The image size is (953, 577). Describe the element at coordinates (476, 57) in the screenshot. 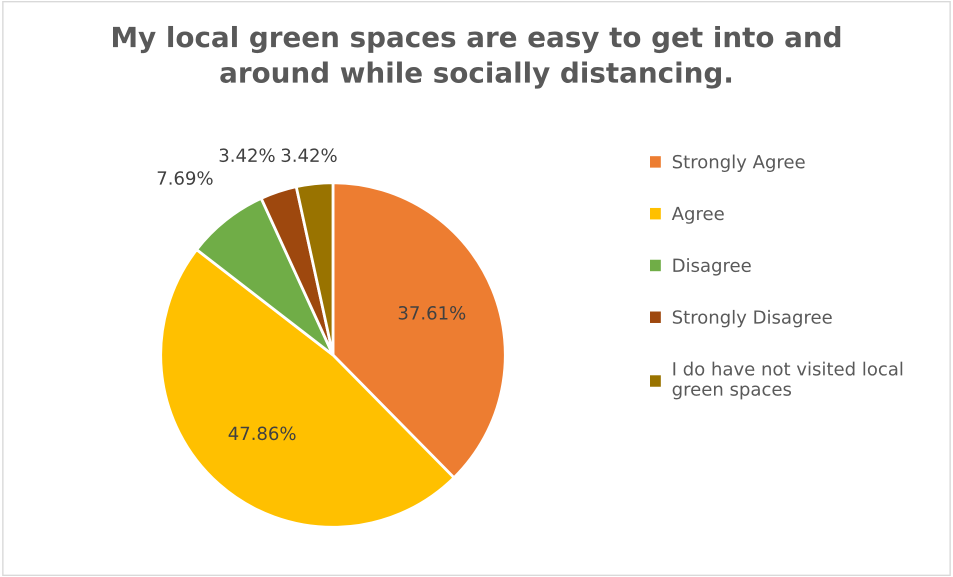

I see `chart-title: My local green spaces are easy to get into and around while socially distancing.` at that location.